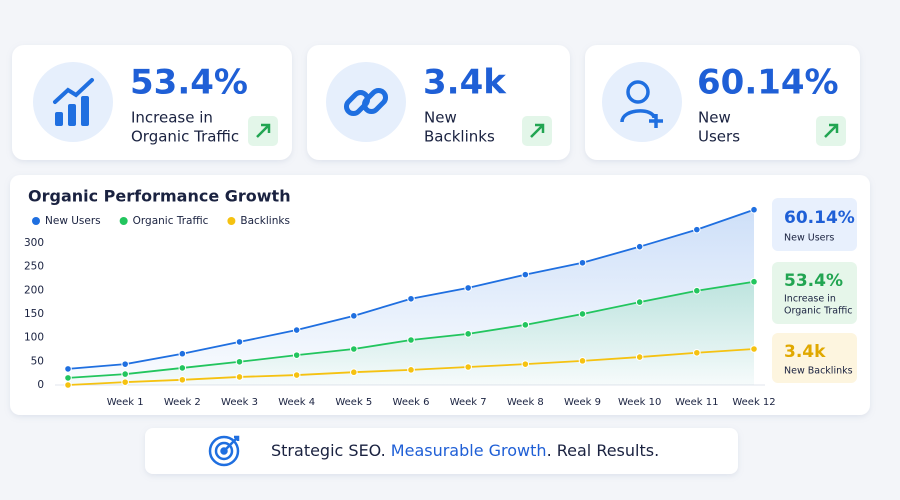 The width and height of the screenshot is (900, 500). What do you see at coordinates (239, 402) in the screenshot?
I see `x-tick-label: Week 3` at bounding box center [239, 402].